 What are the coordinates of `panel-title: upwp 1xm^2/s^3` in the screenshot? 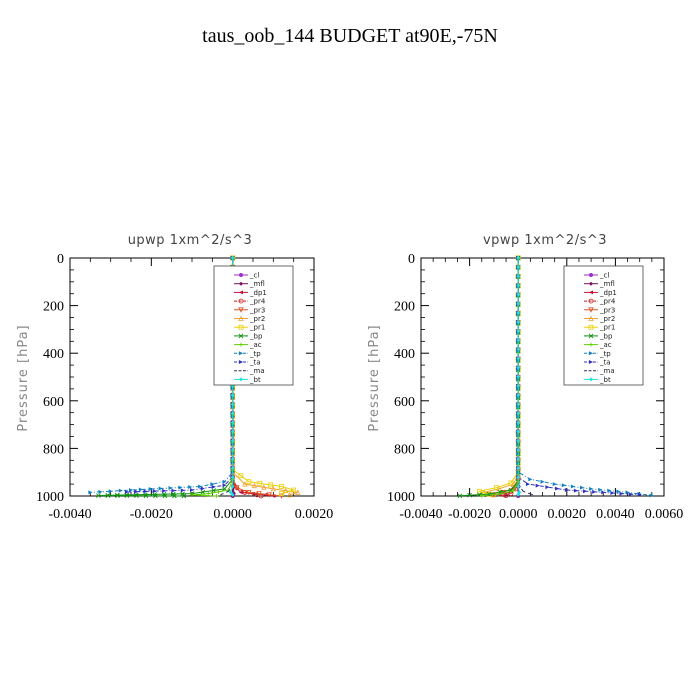 It's located at (190, 240).